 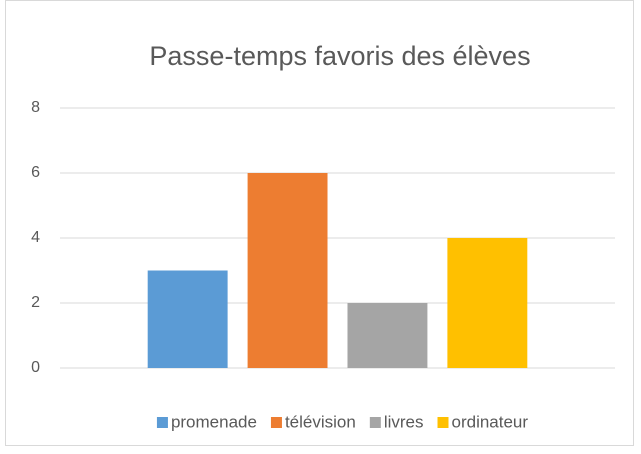 What do you see at coordinates (35, 302) in the screenshot?
I see `y-tick-label: 2` at bounding box center [35, 302].